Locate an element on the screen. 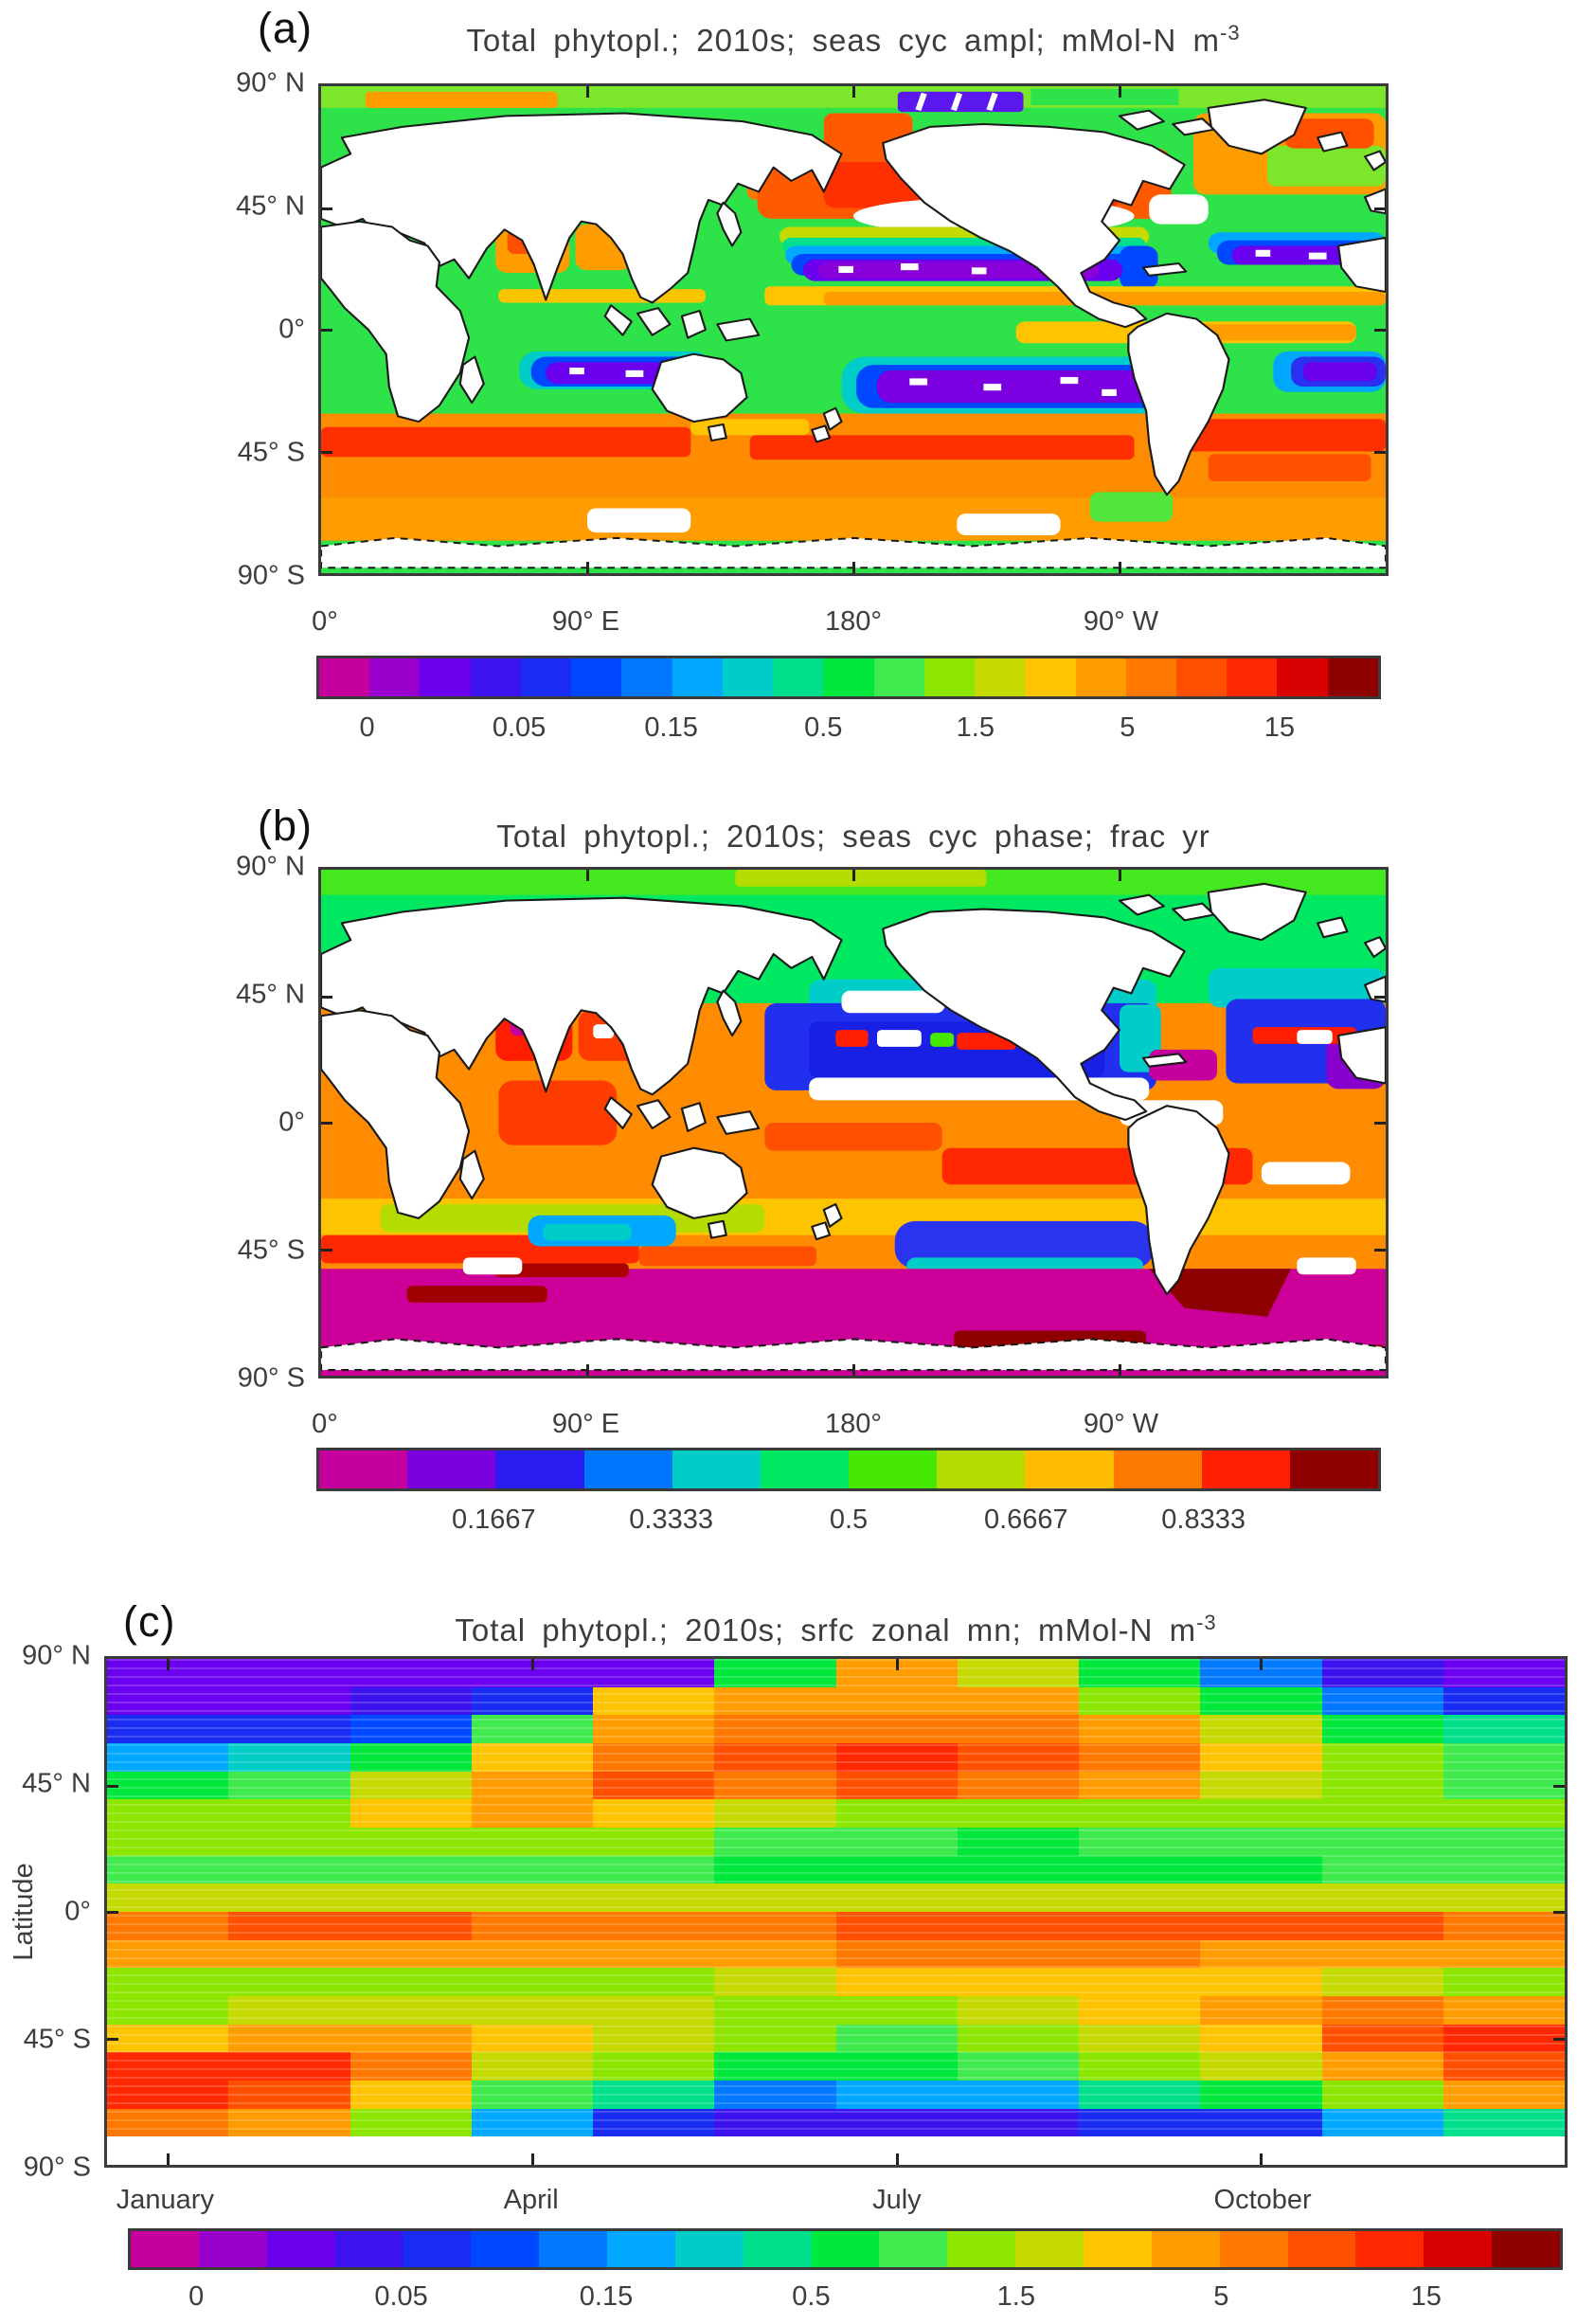 The width and height of the screenshot is (1577, 2324). panel-b-tag: (b) is located at coordinates (285, 826).